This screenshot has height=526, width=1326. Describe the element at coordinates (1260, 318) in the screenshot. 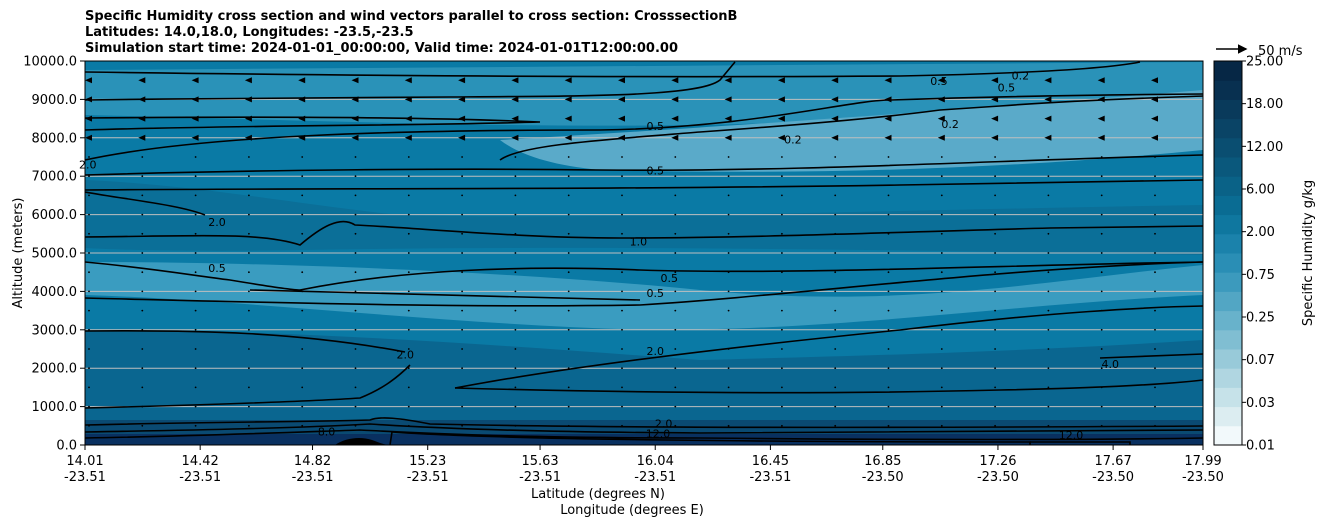

I see `colorbar-tick-label: 0.25` at that location.